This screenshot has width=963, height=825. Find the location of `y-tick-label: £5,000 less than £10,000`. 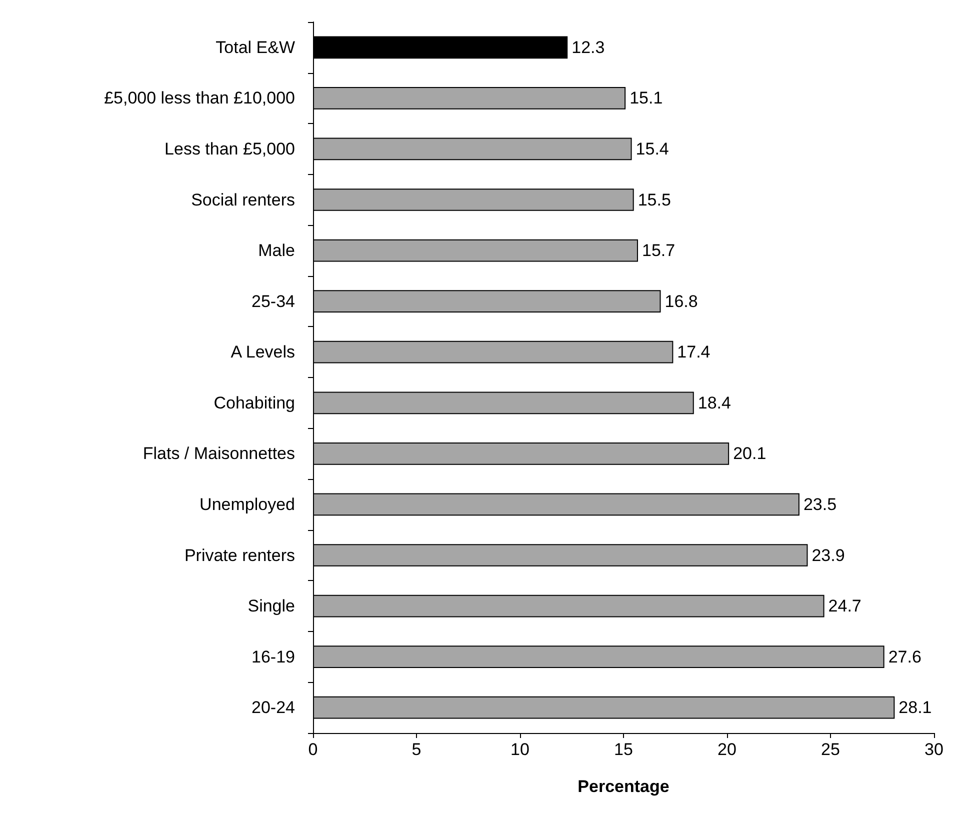

y-tick-label: £5,000 less than £10,000 is located at coordinates (199, 98).